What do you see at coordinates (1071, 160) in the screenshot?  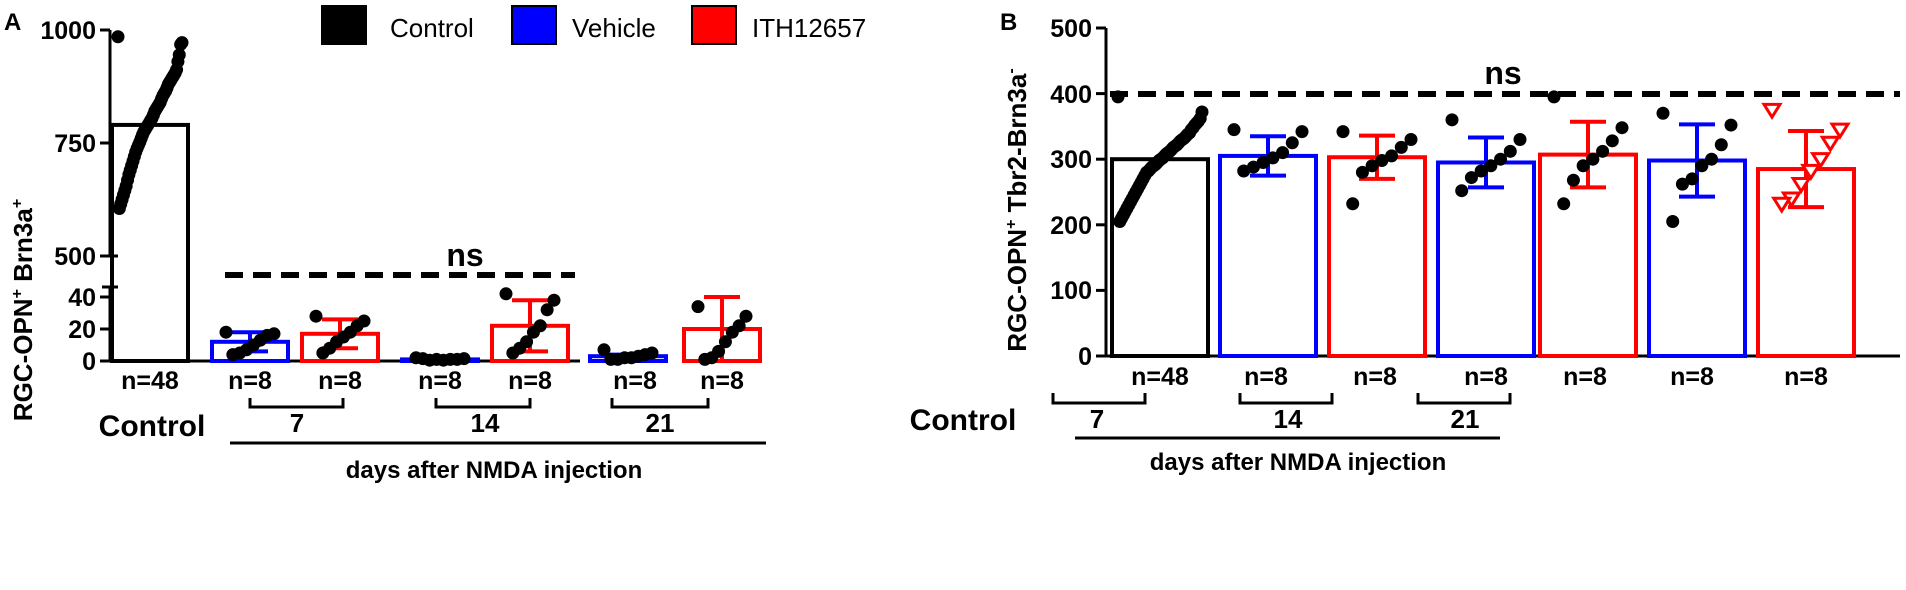 I see `panel-b-ytick-label: 300` at bounding box center [1071, 160].